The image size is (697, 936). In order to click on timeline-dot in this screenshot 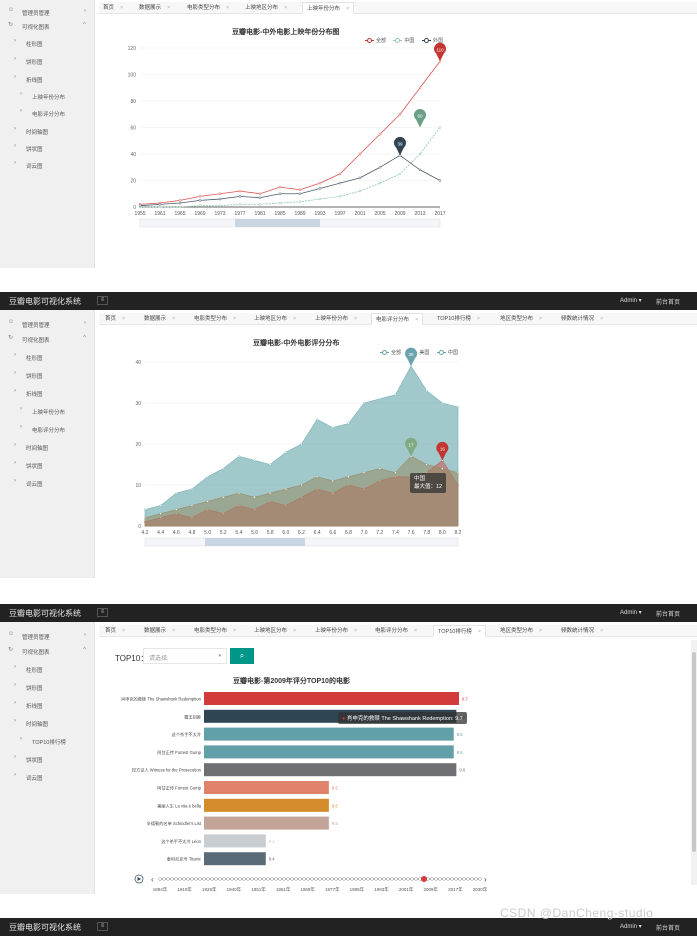, I will do `click(176, 879)`.